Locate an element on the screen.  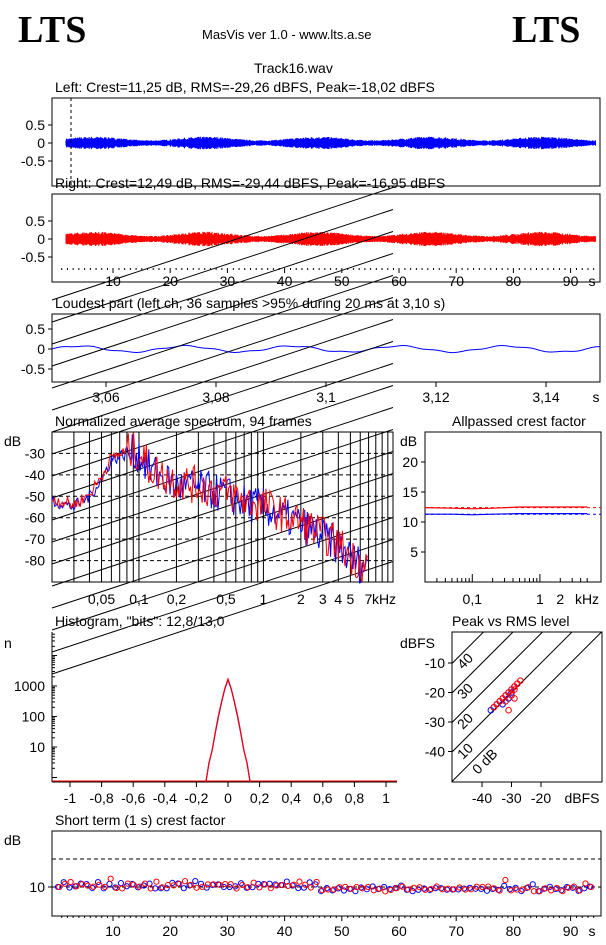
left-waveform-ytick-label: 0 is located at coordinates (41, 143).